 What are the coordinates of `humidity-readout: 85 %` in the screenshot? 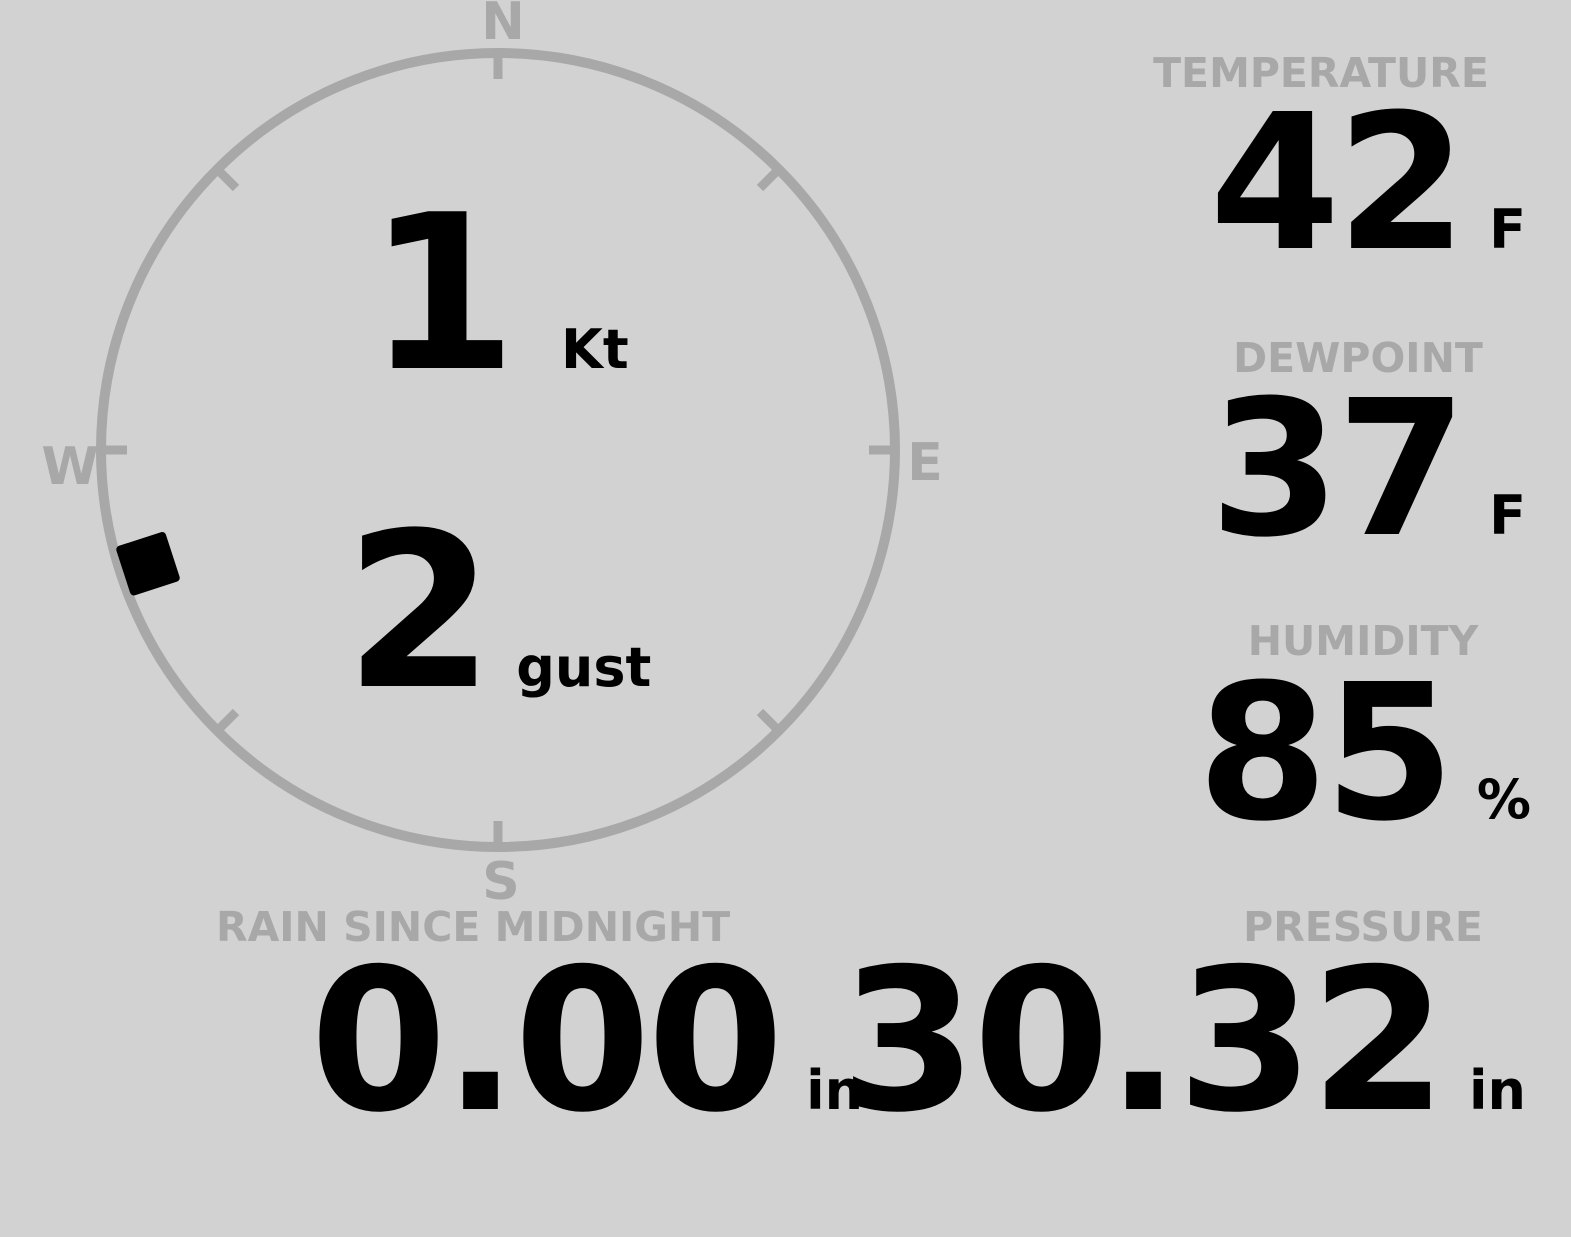 It's located at (1364, 754).